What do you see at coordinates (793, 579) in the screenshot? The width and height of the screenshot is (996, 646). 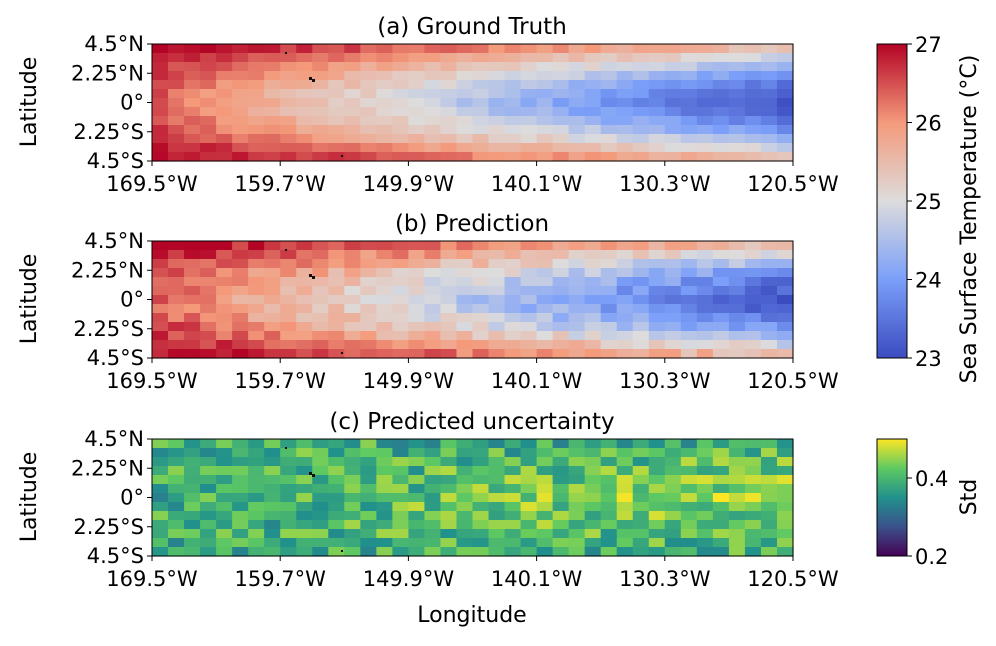 I see `x-tick-label: 120.5°W` at bounding box center [793, 579].